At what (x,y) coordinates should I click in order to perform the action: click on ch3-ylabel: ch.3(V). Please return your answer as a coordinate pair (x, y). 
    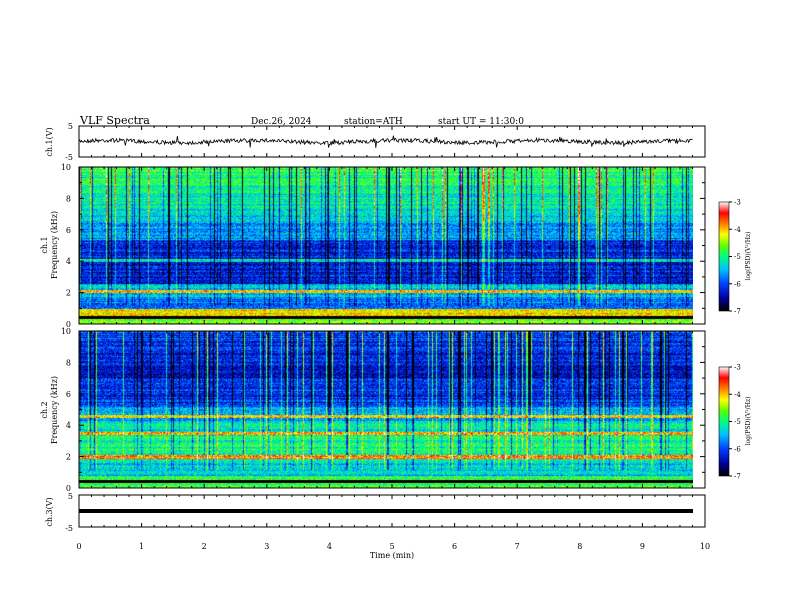
    Looking at the image, I should click on (49, 511).